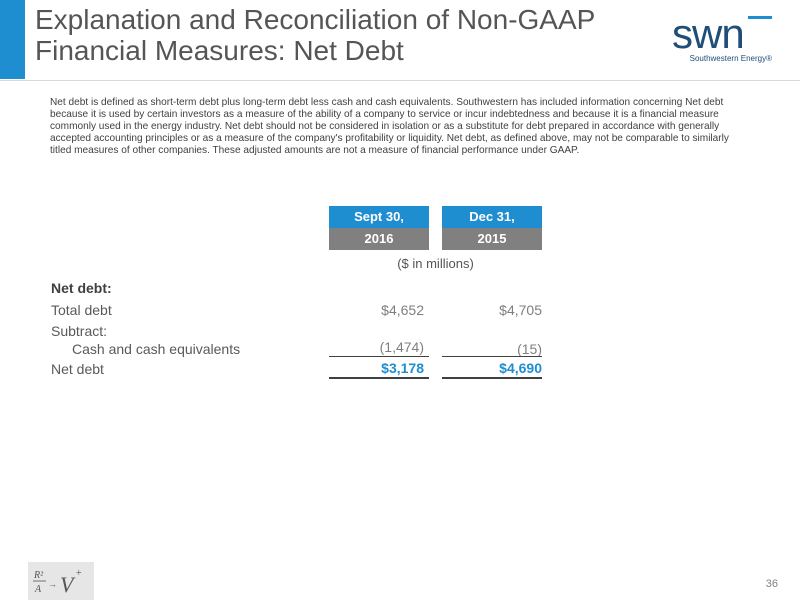 This screenshot has width=800, height=605. I want to click on company-logo: swn Southwestern Energy®, so click(723, 39).